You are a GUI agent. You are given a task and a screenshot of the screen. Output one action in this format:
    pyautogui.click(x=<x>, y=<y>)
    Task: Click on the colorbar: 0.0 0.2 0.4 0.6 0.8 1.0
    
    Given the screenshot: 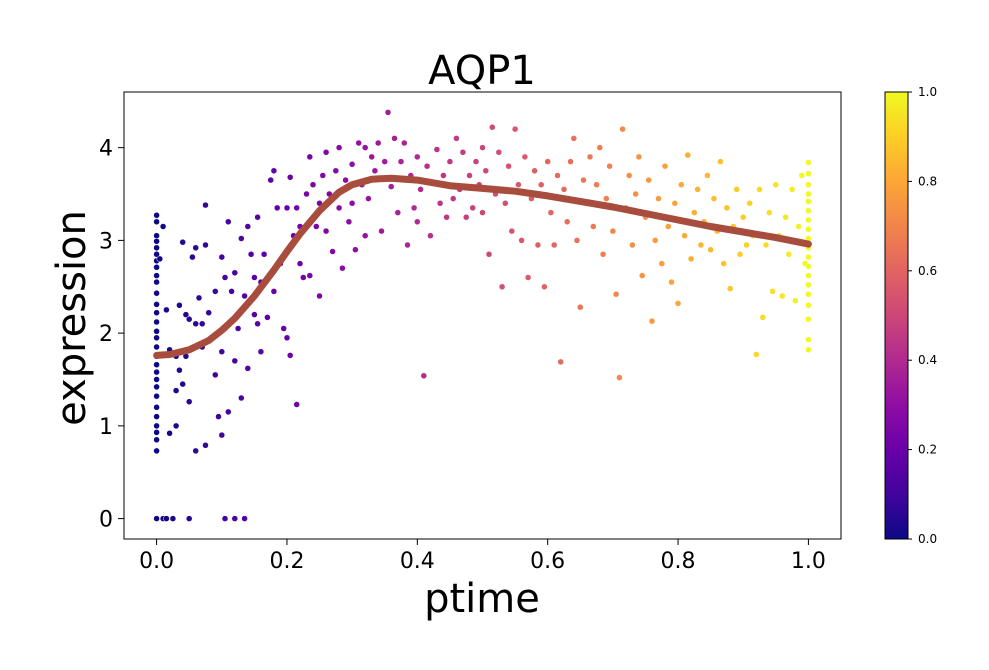 What is the action you would take?
    pyautogui.click(x=910, y=315)
    